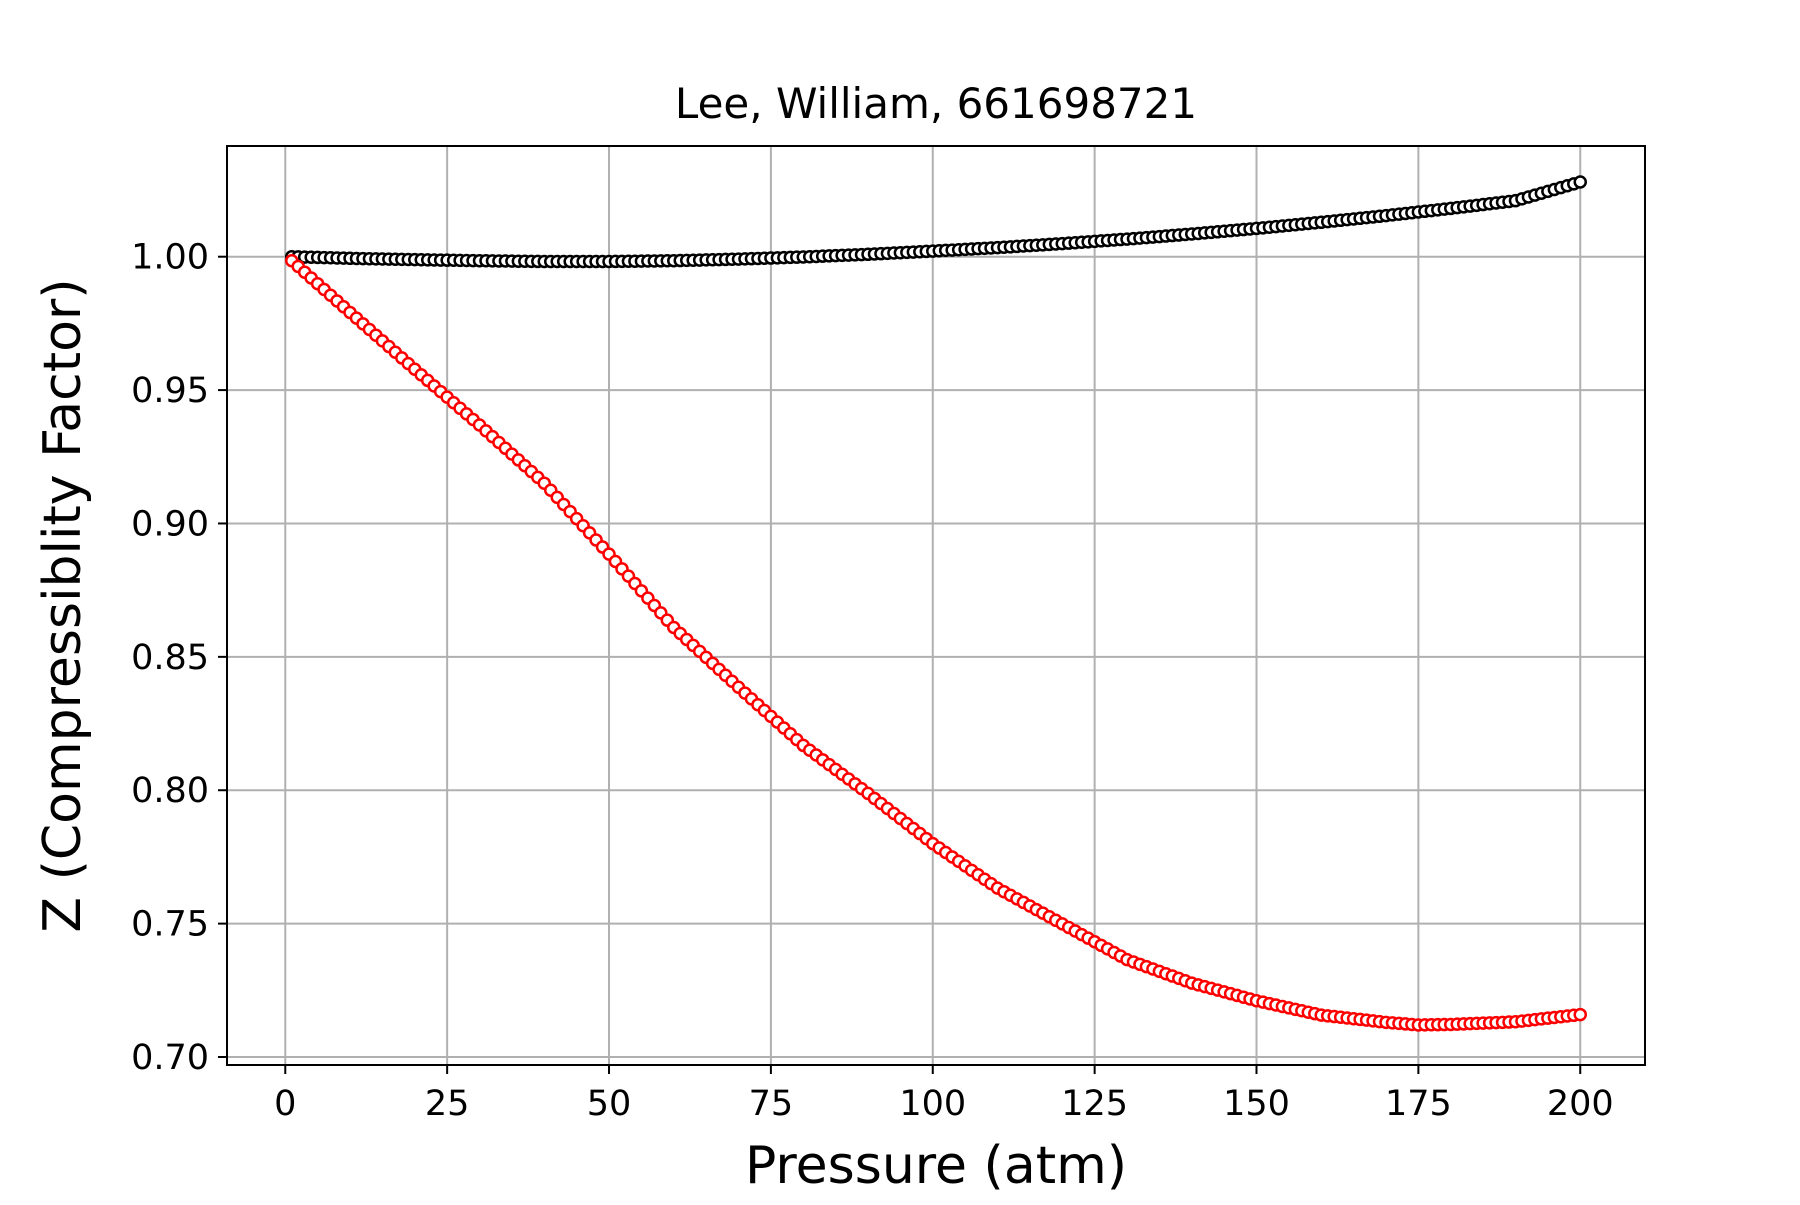  Describe the element at coordinates (170, 524) in the screenshot. I see `y-tick-label: 0.90` at that location.